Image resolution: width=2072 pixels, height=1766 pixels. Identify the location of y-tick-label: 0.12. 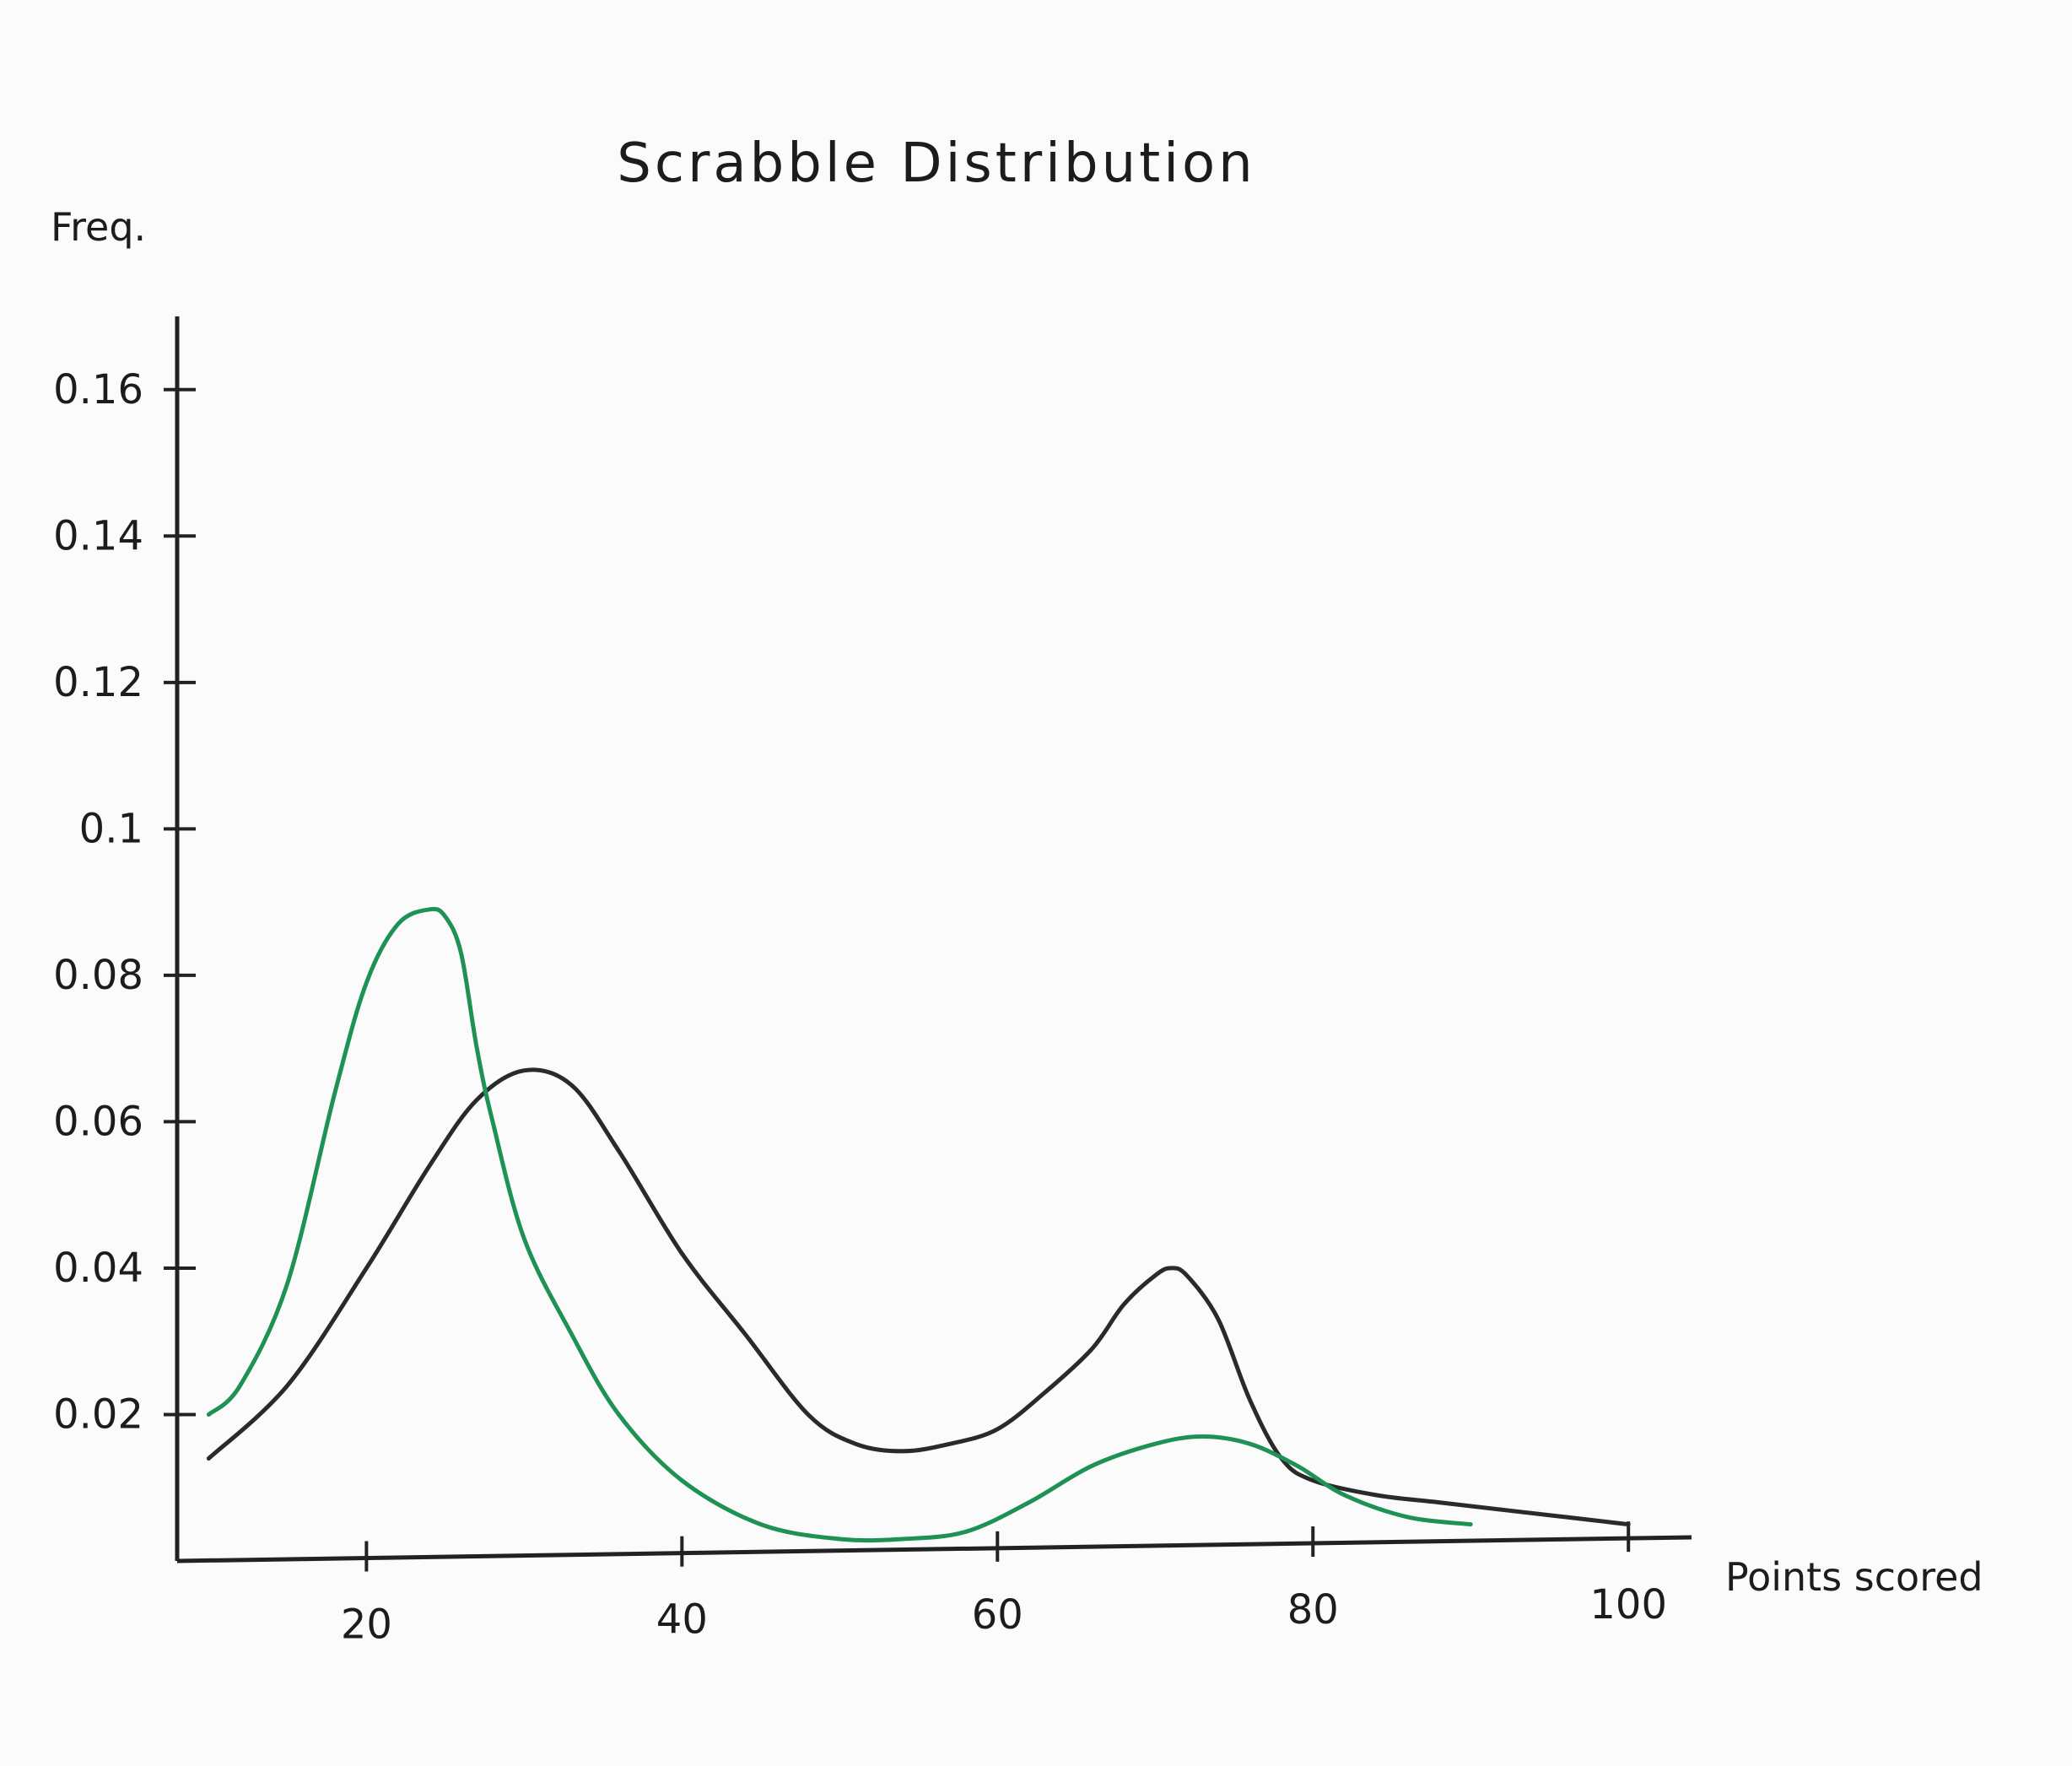
(98, 682).